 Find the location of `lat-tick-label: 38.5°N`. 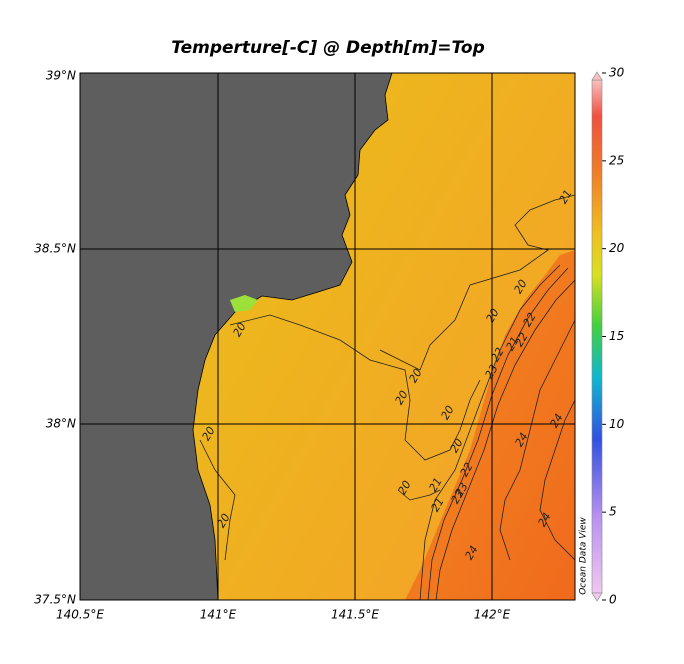

lat-tick-label: 38.5°N is located at coordinates (55, 249).